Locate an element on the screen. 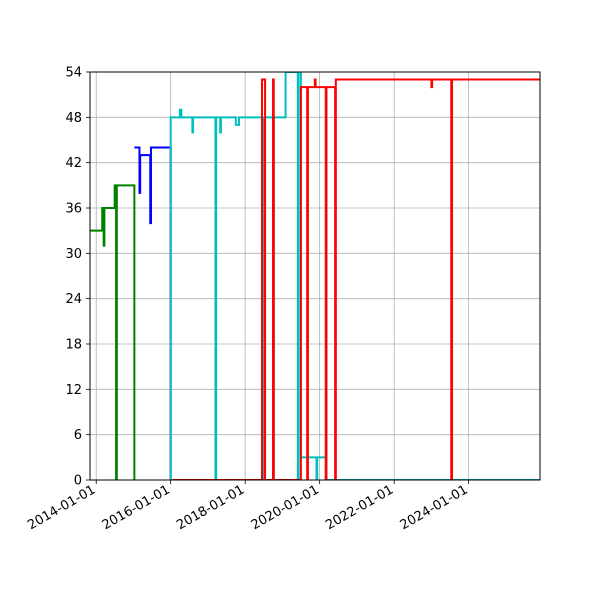  y-tick-label: 42 is located at coordinates (73, 163).